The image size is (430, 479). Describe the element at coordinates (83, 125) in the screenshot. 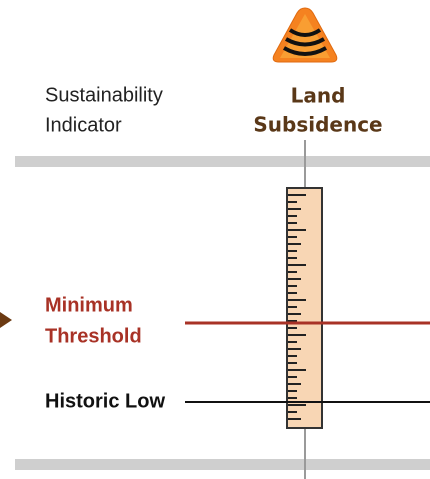

I see `indicator-label: Indicator` at that location.